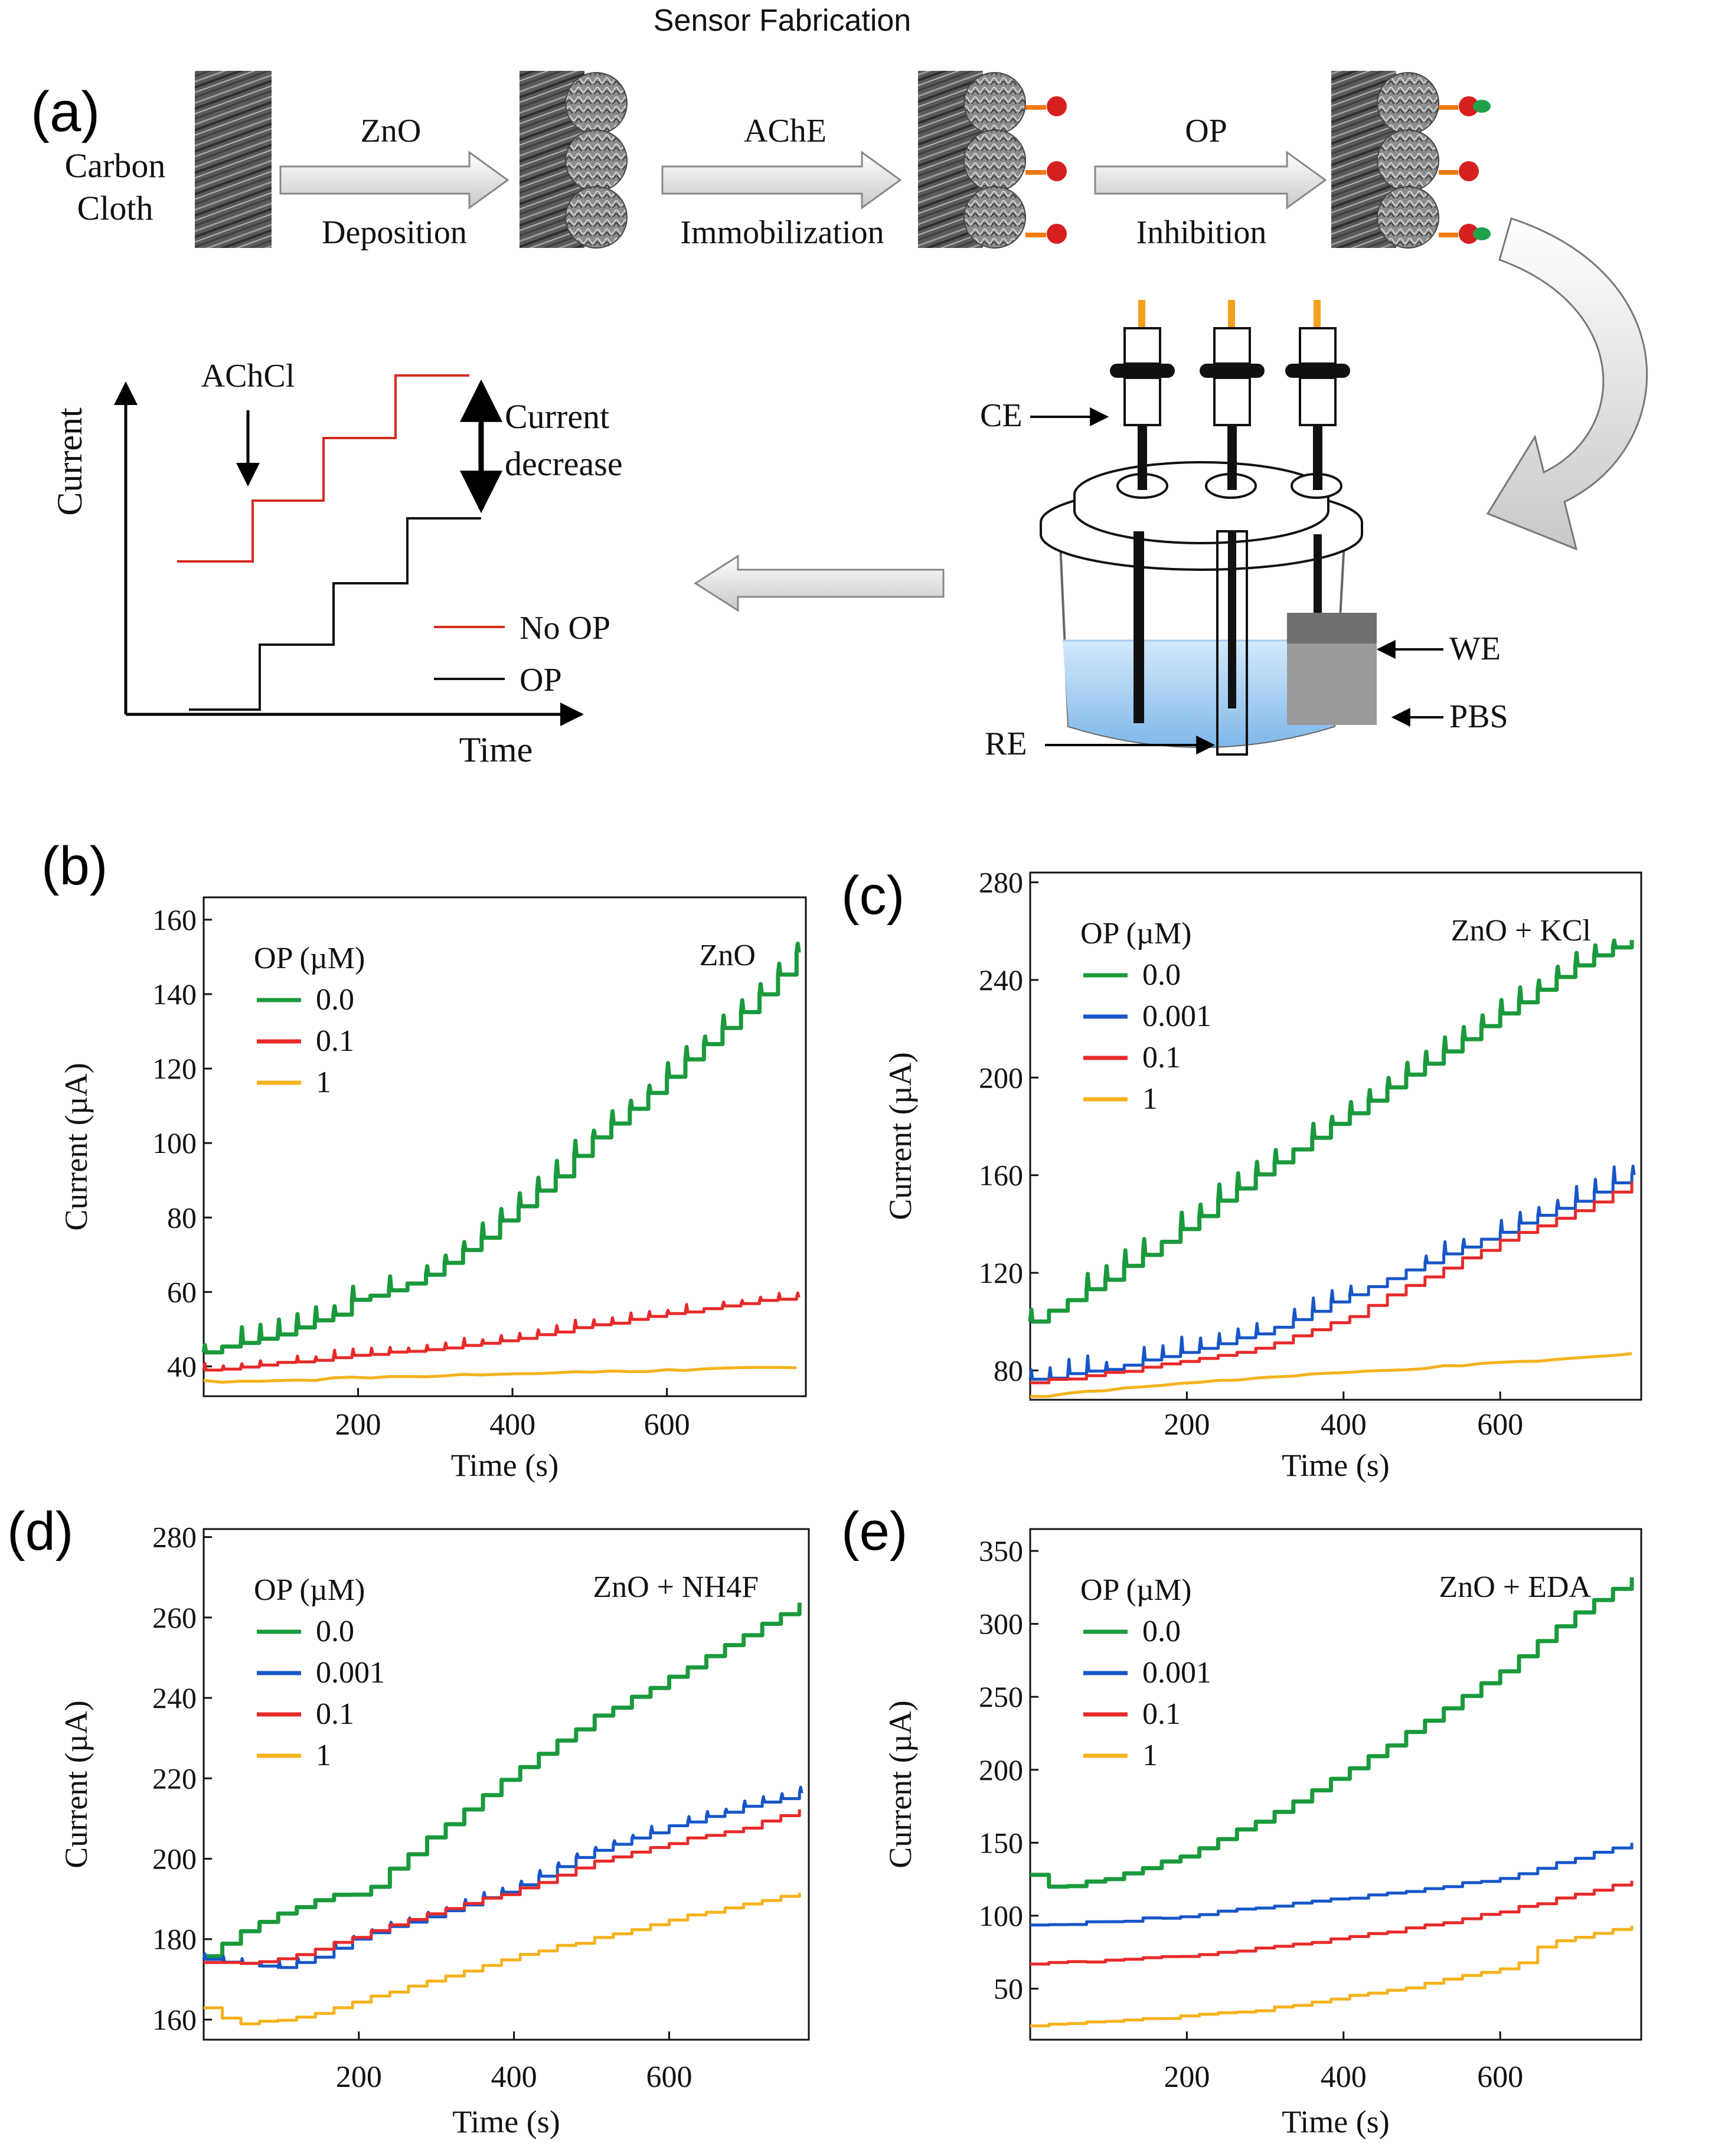  What do you see at coordinates (1001, 1551) in the screenshot?
I see `y-tick-label: 350` at bounding box center [1001, 1551].